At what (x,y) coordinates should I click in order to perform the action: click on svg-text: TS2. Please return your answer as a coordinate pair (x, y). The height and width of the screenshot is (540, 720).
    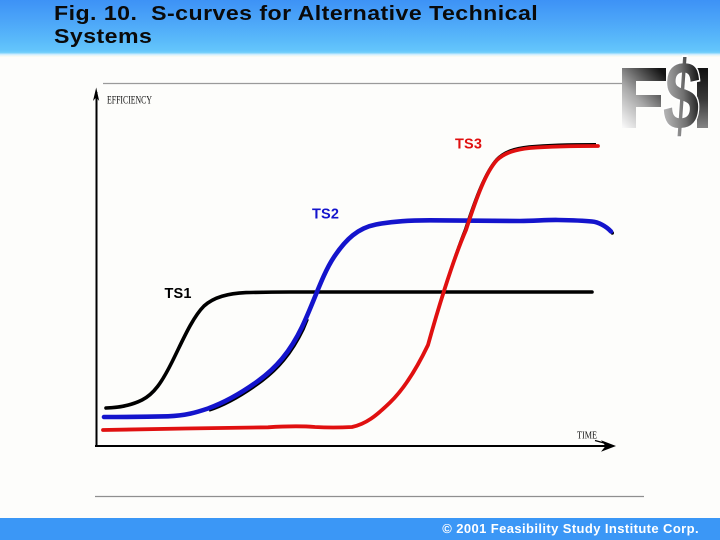
    Looking at the image, I should click on (325, 214).